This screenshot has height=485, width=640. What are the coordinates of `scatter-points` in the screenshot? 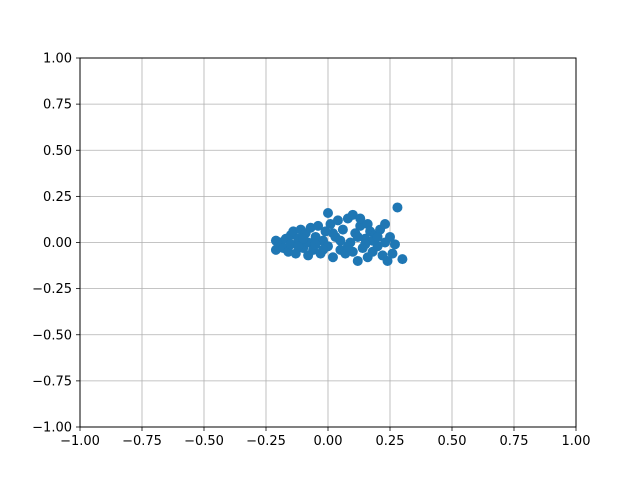 It's located at (339, 234).